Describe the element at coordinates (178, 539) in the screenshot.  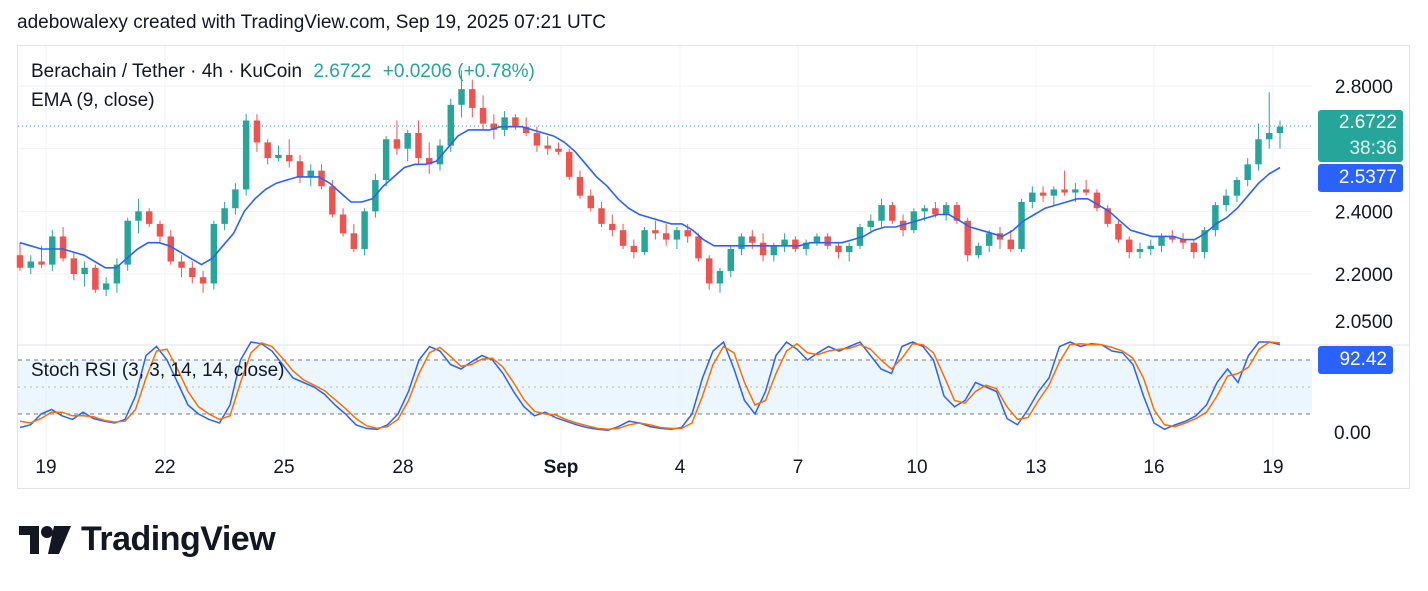
I see `tradingview-logo-text: TradingView` at that location.